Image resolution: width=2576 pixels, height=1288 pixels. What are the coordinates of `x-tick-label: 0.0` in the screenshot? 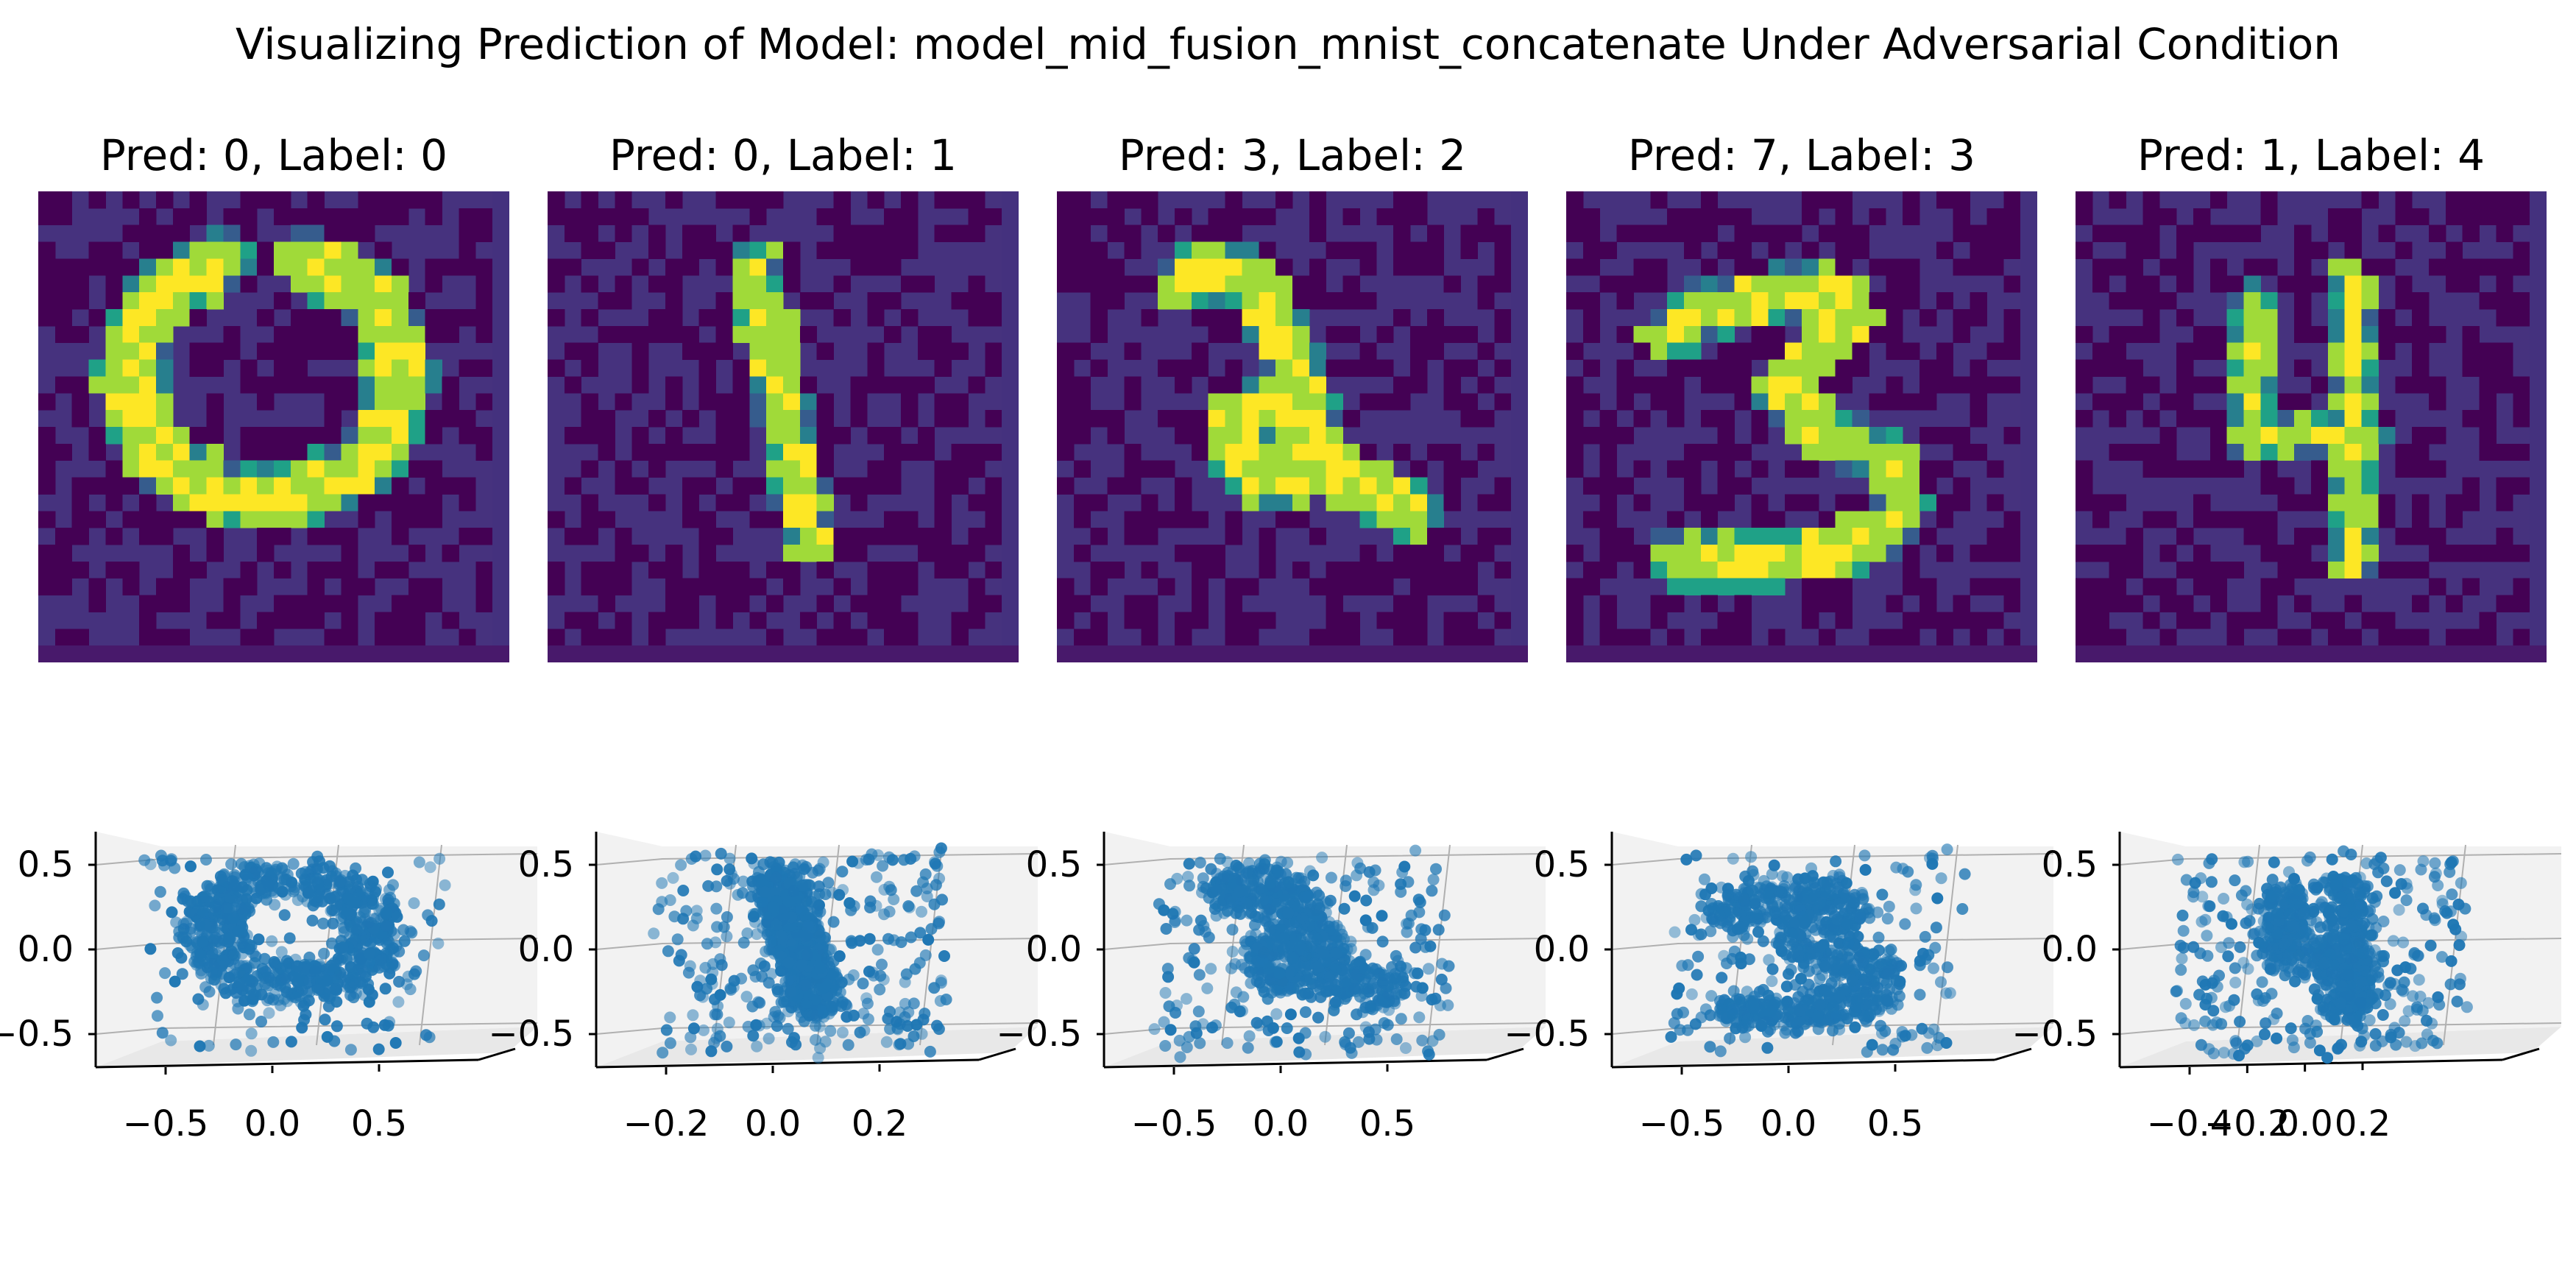 It's located at (272, 1123).